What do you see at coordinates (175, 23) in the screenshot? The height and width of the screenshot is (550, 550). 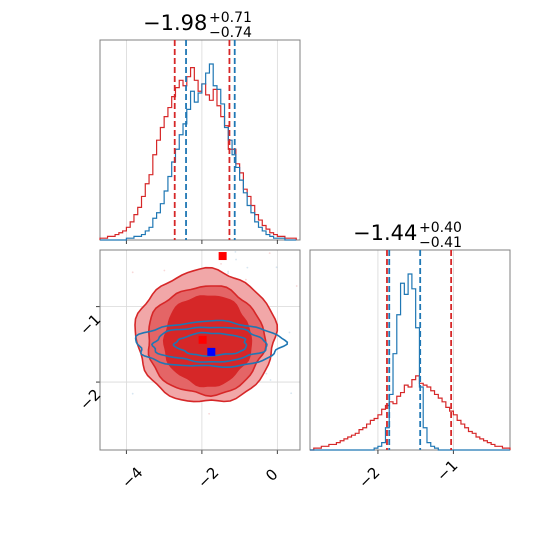 I see `param1-title-median: −1.98` at bounding box center [175, 23].